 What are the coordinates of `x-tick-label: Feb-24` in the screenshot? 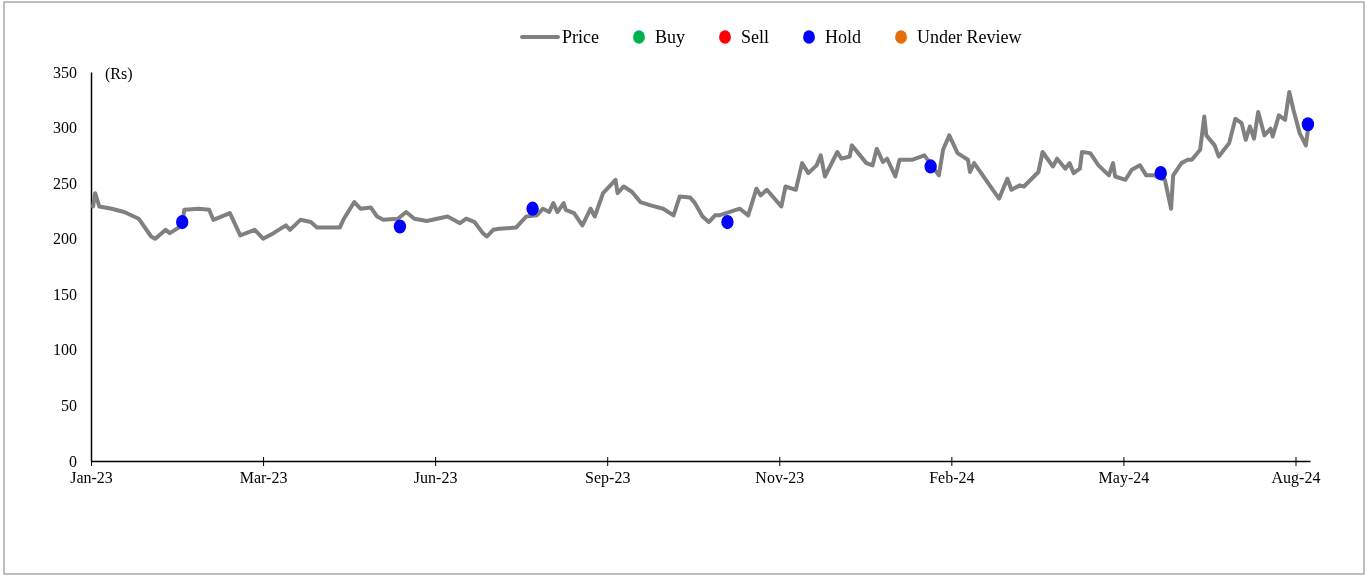 It's located at (952, 478).